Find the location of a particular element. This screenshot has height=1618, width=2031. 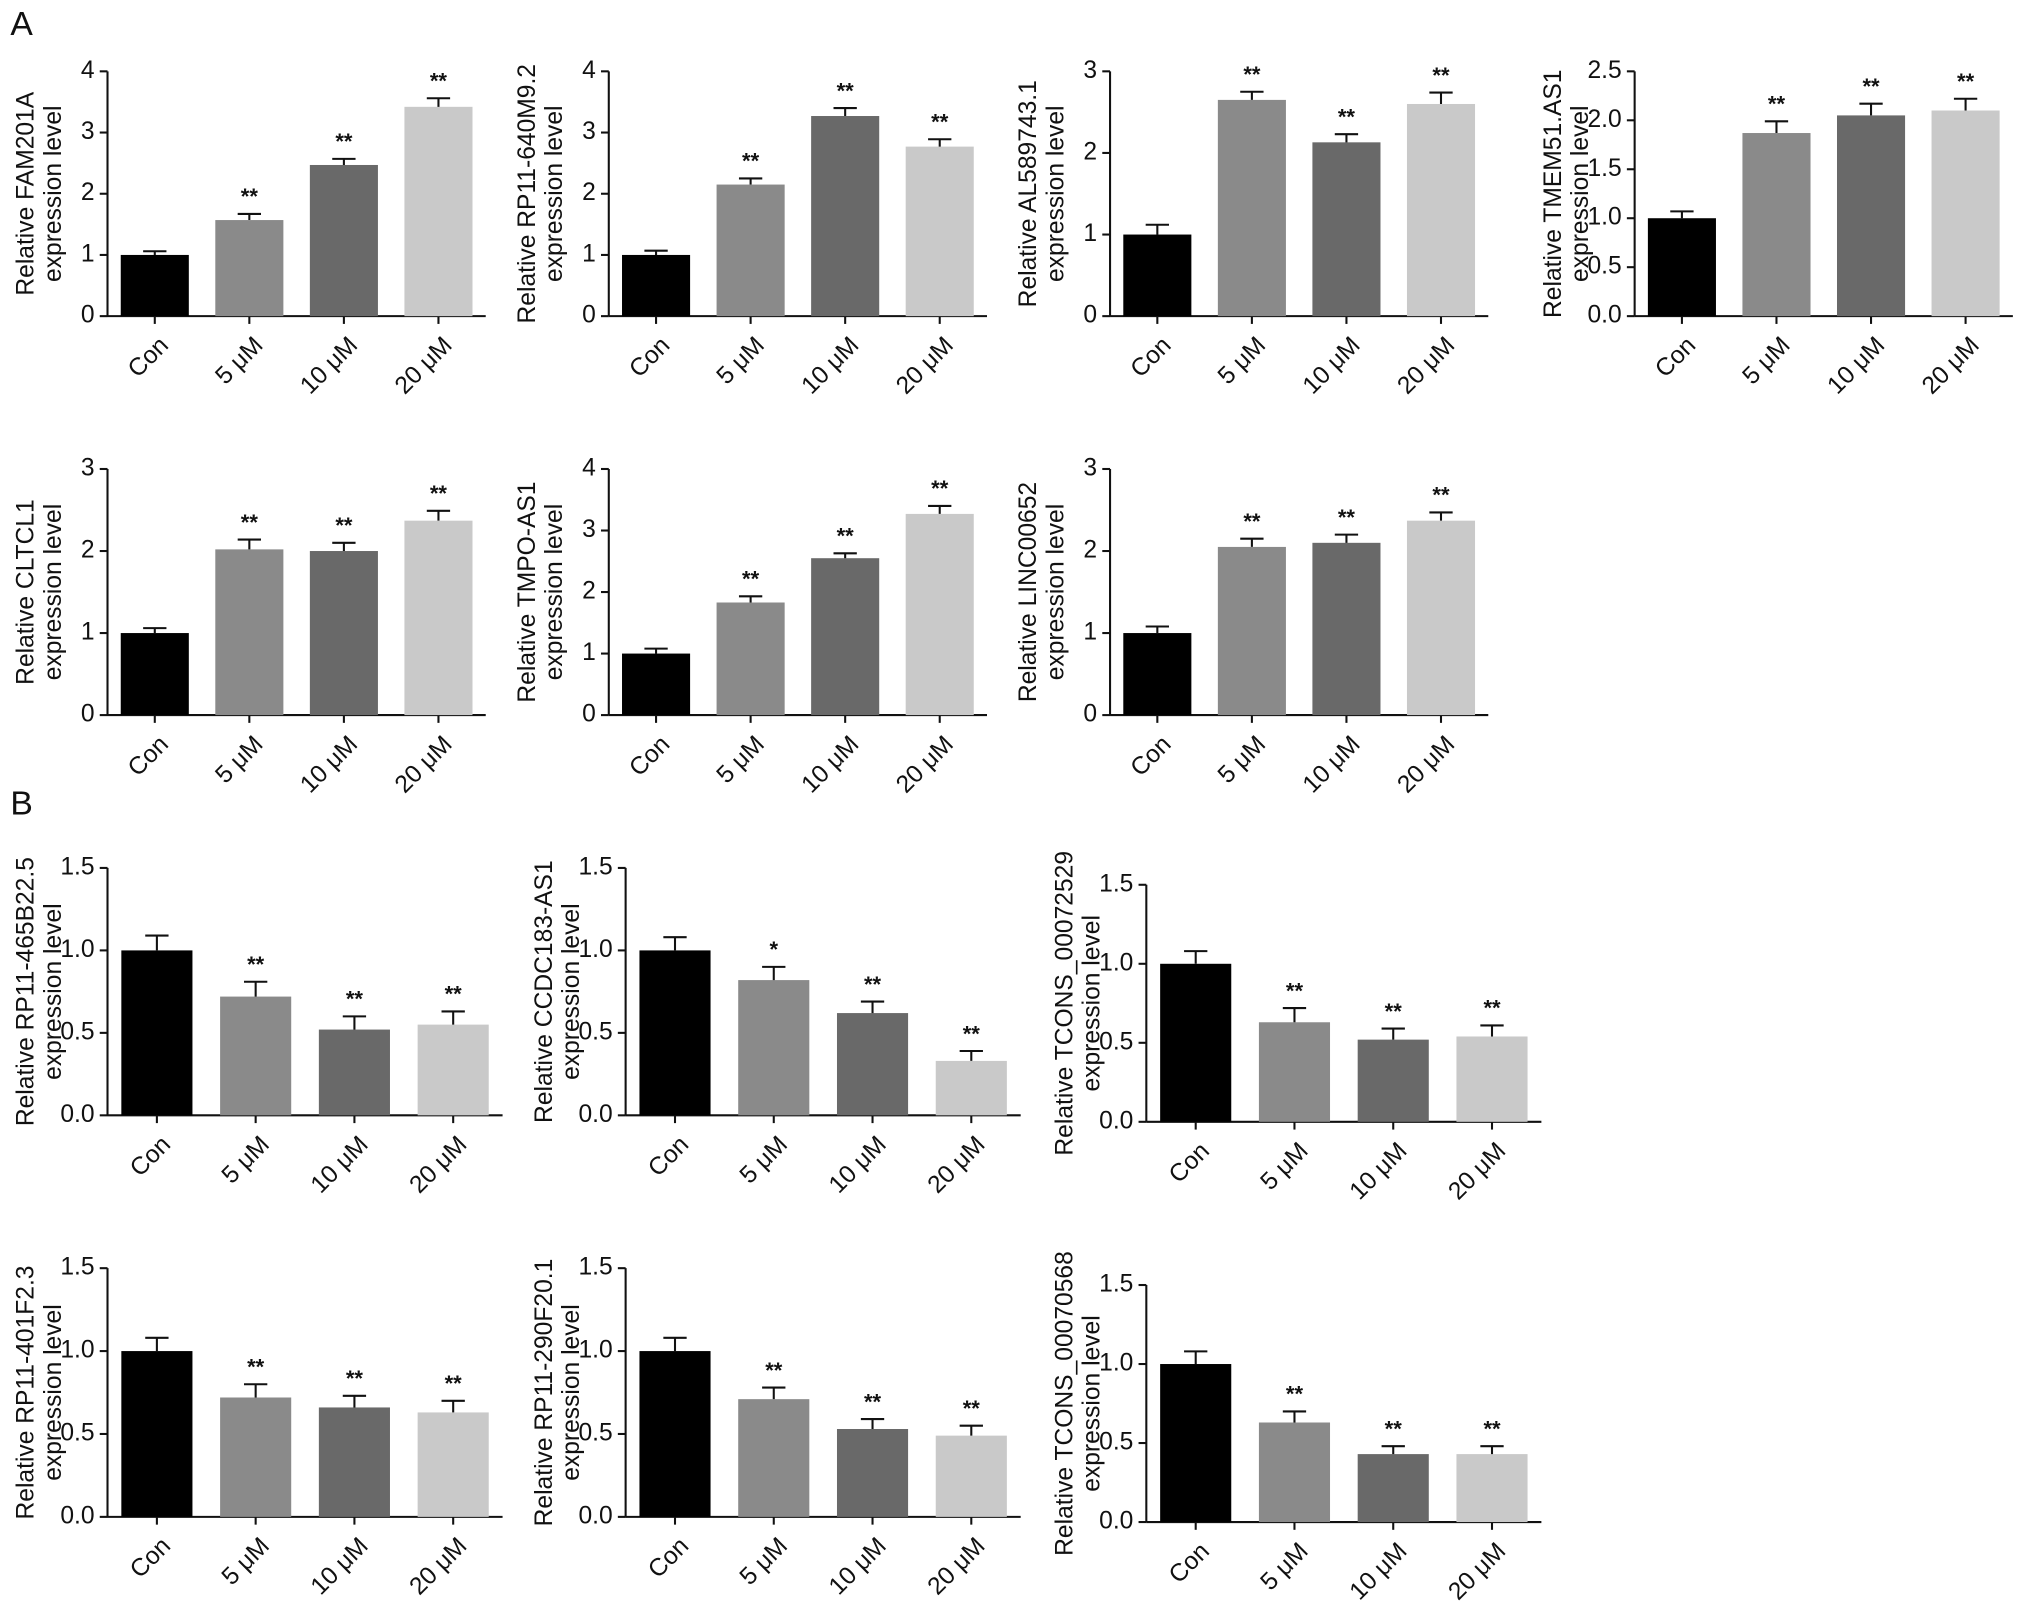

y-axis-label: Relative AL589743.1 is located at coordinates (1028, 193).